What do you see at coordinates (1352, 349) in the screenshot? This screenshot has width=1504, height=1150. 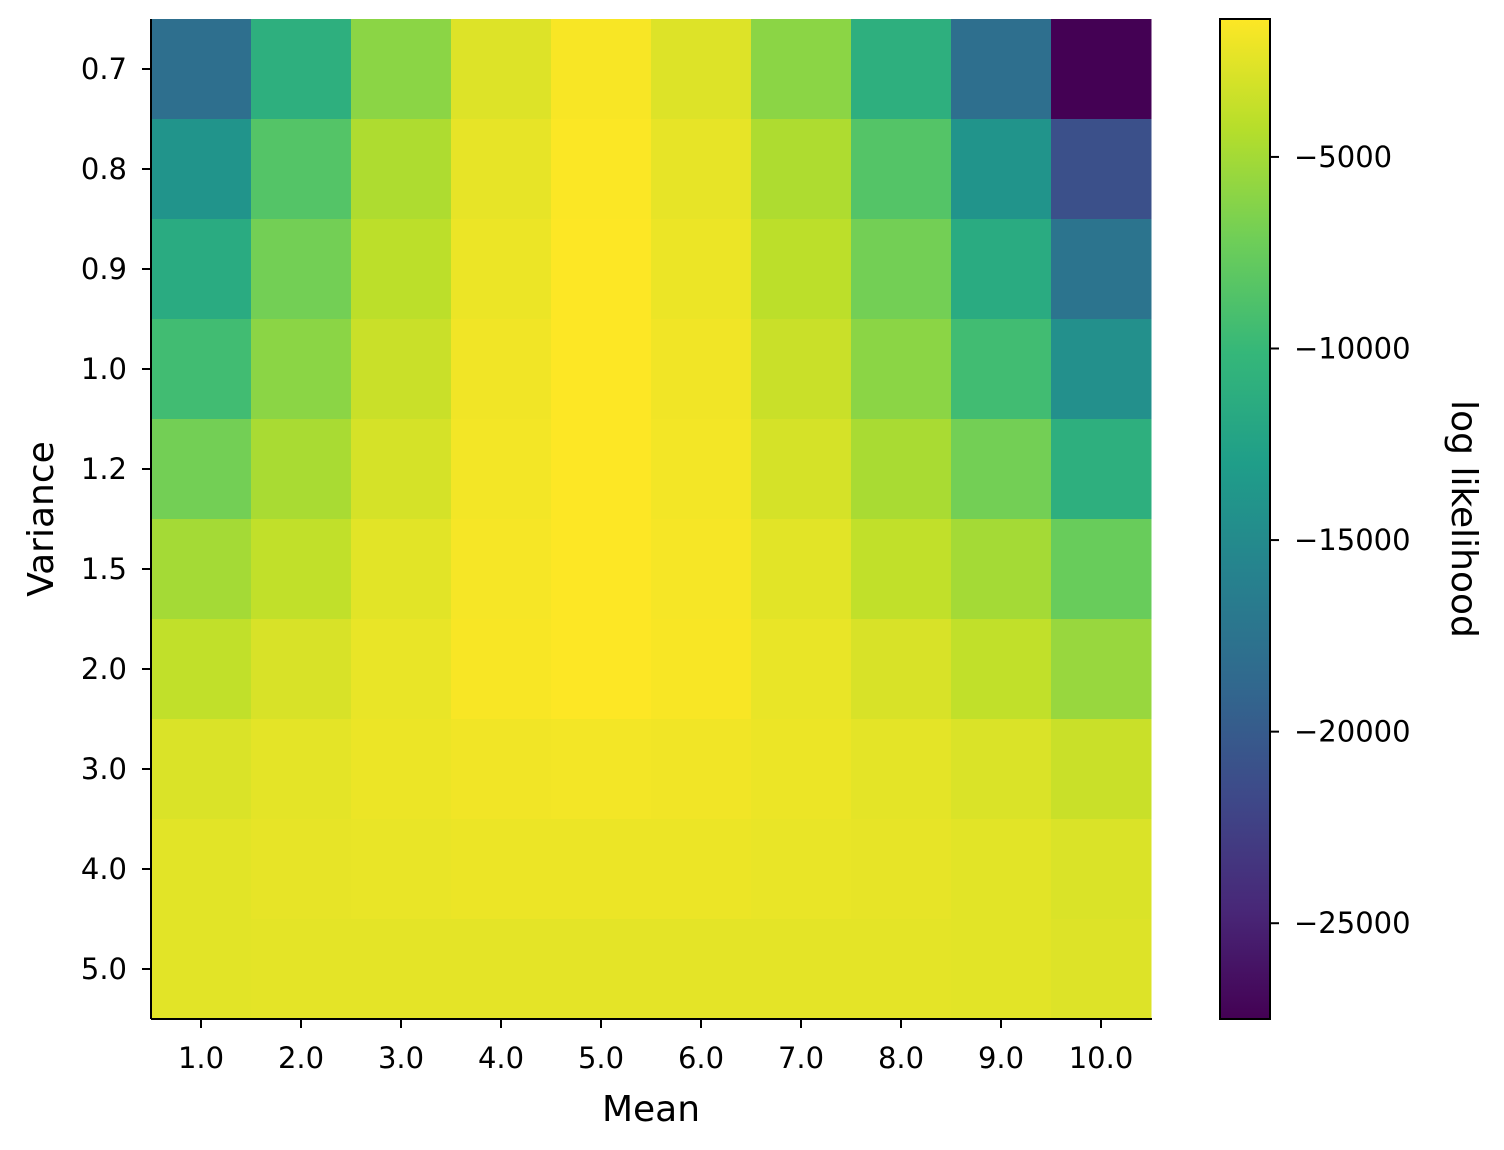 I see `colorbar-tick-label: −10000` at bounding box center [1352, 349].